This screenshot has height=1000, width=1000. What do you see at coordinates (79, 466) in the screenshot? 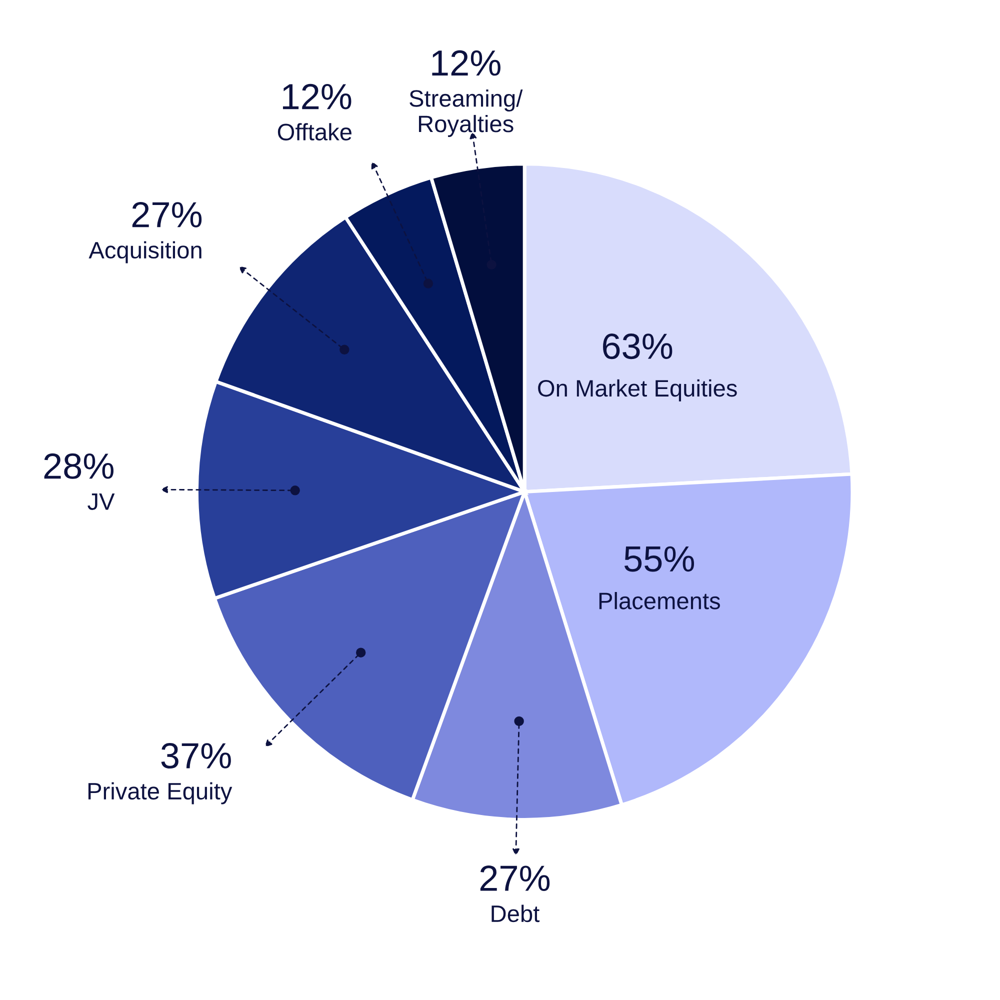
I see `data-label: 28%` at bounding box center [79, 466].